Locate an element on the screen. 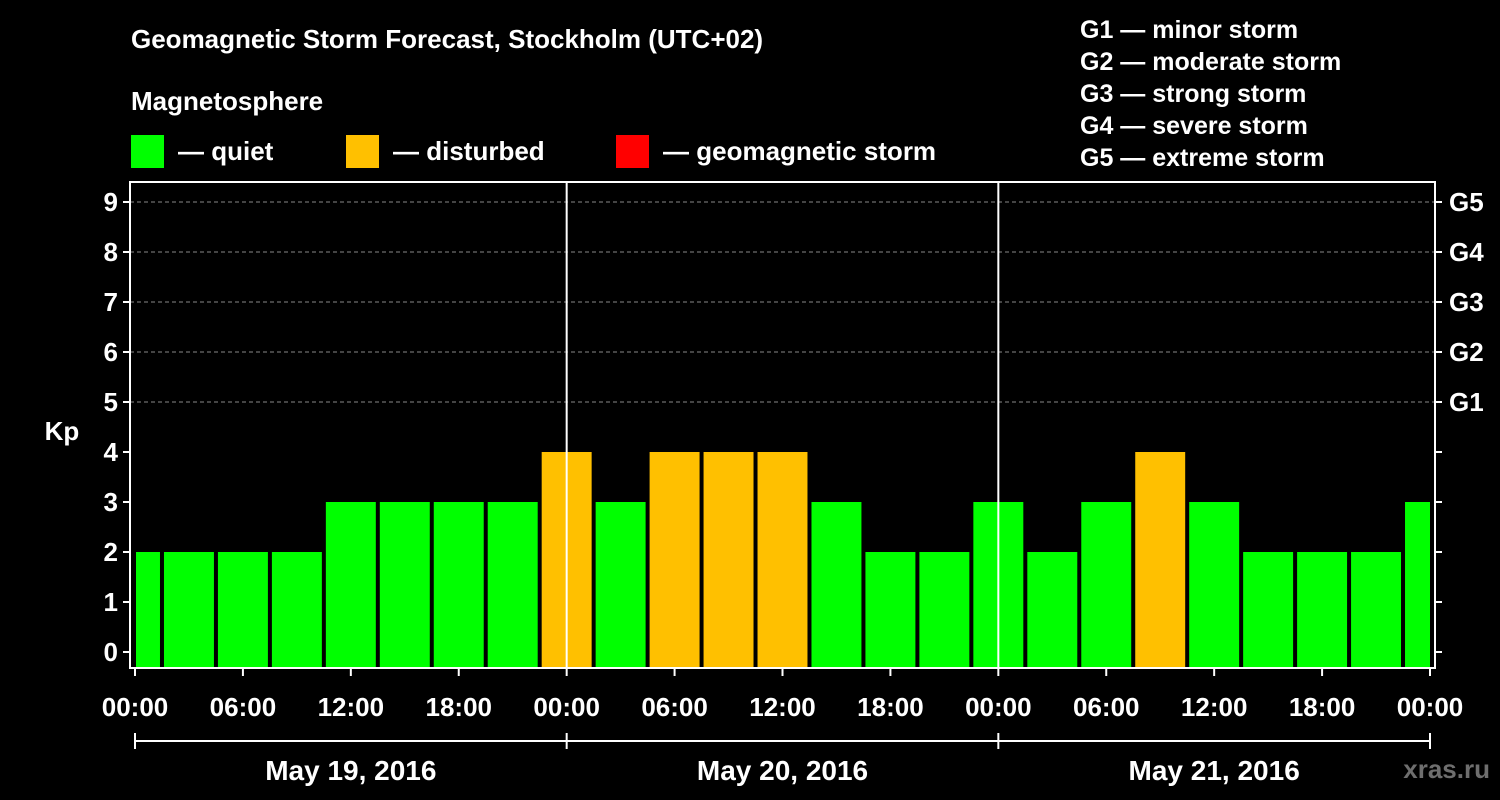  y-tick-label-9: 9 is located at coordinates (111, 202).